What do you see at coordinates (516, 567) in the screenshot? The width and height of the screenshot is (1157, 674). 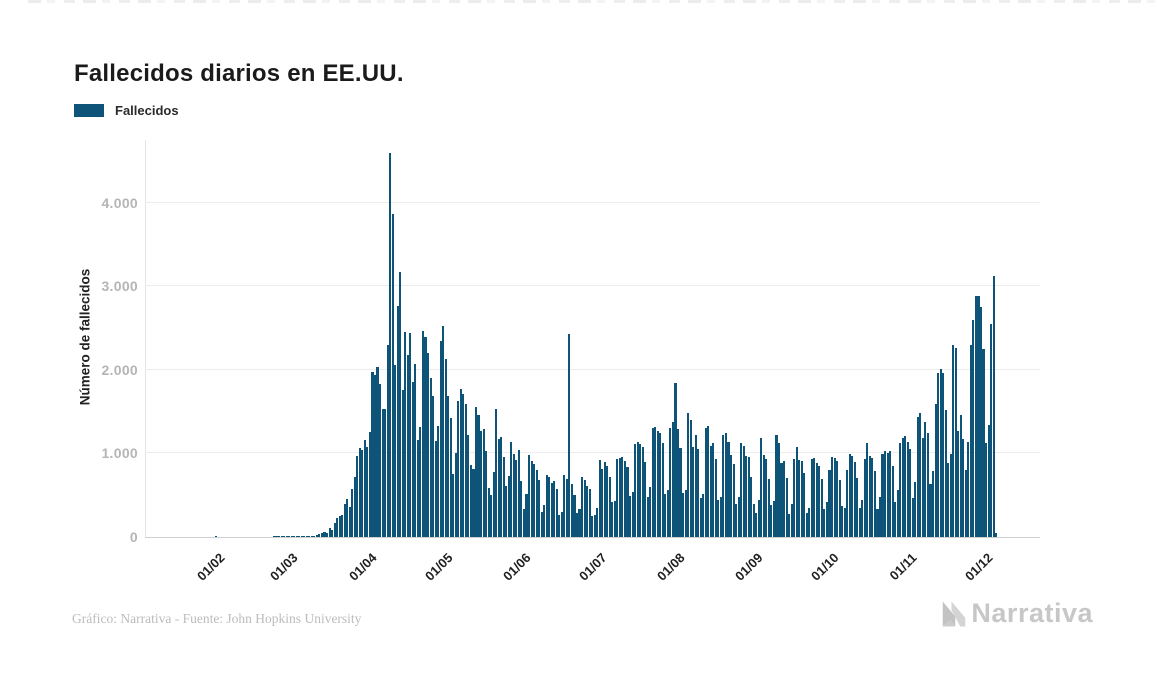 I see `x-tick-label: 01/06` at bounding box center [516, 567].